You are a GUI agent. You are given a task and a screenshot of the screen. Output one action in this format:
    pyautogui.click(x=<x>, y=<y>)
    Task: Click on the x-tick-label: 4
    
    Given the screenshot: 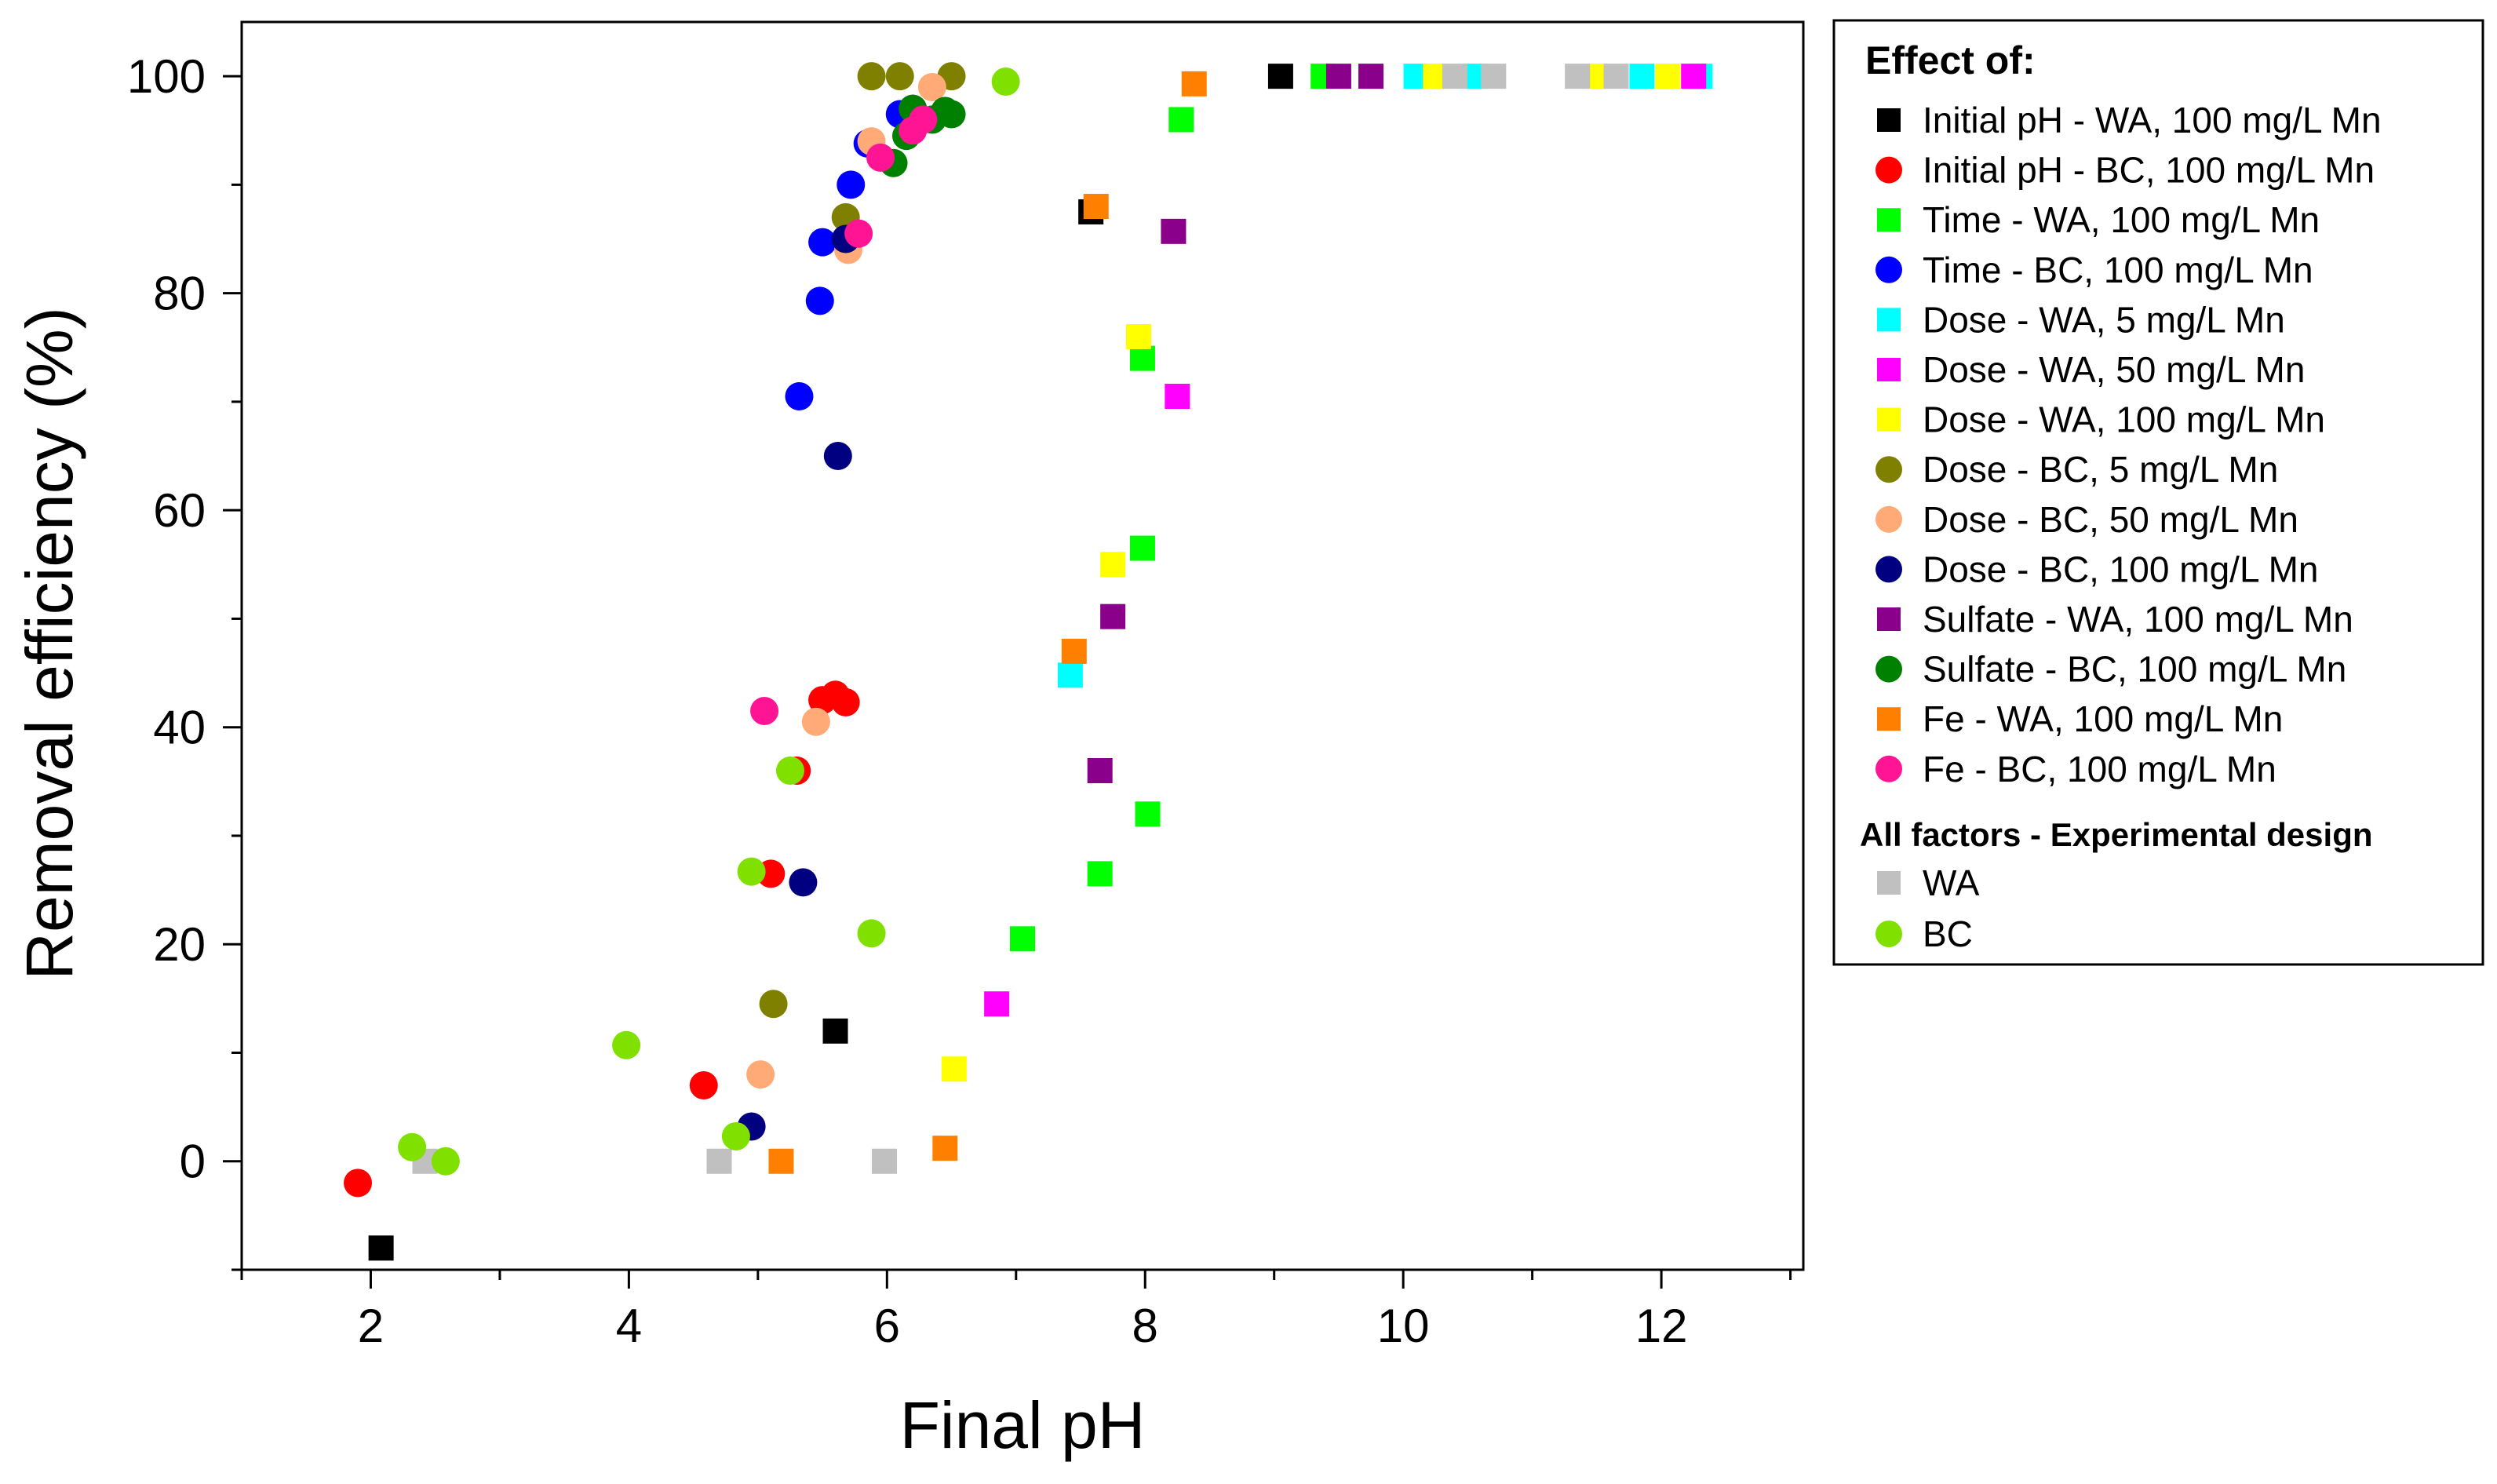 What is the action you would take?
    pyautogui.click(x=629, y=1326)
    